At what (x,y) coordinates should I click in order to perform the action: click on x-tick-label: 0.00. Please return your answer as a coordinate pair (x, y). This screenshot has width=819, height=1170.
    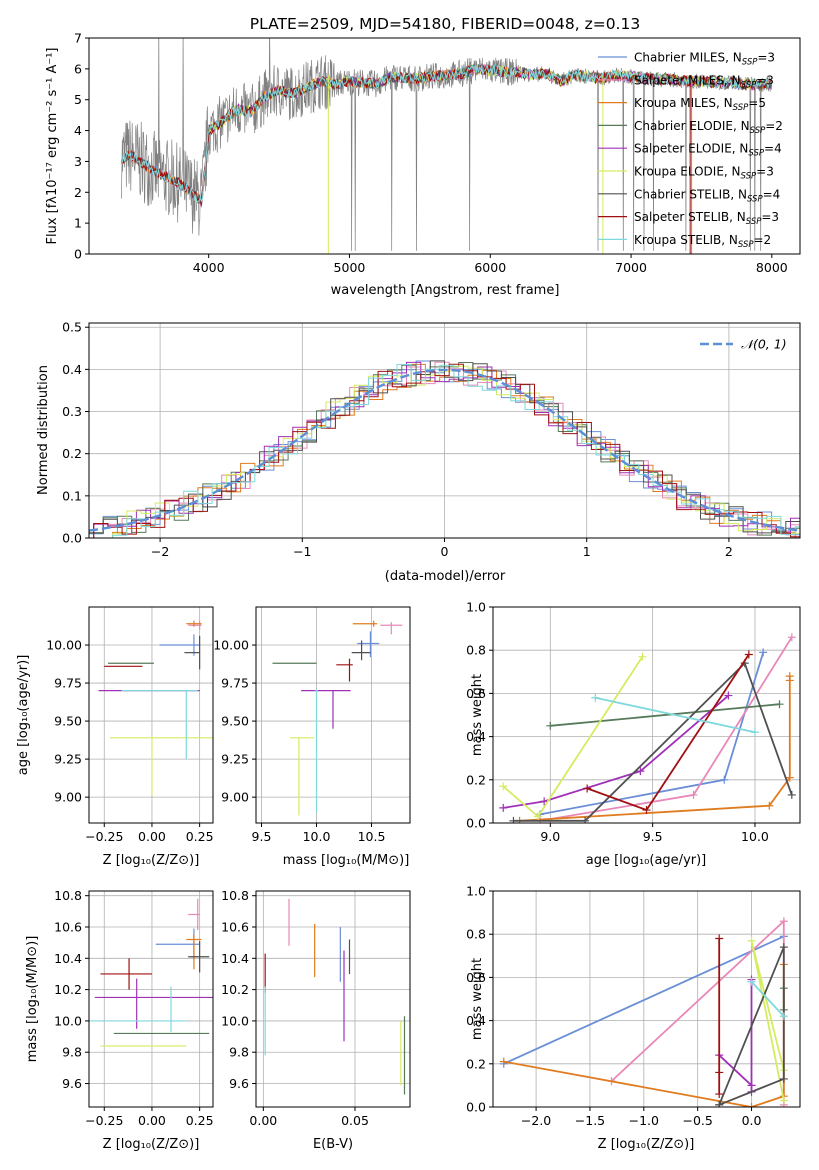
    Looking at the image, I should click on (152, 1120).